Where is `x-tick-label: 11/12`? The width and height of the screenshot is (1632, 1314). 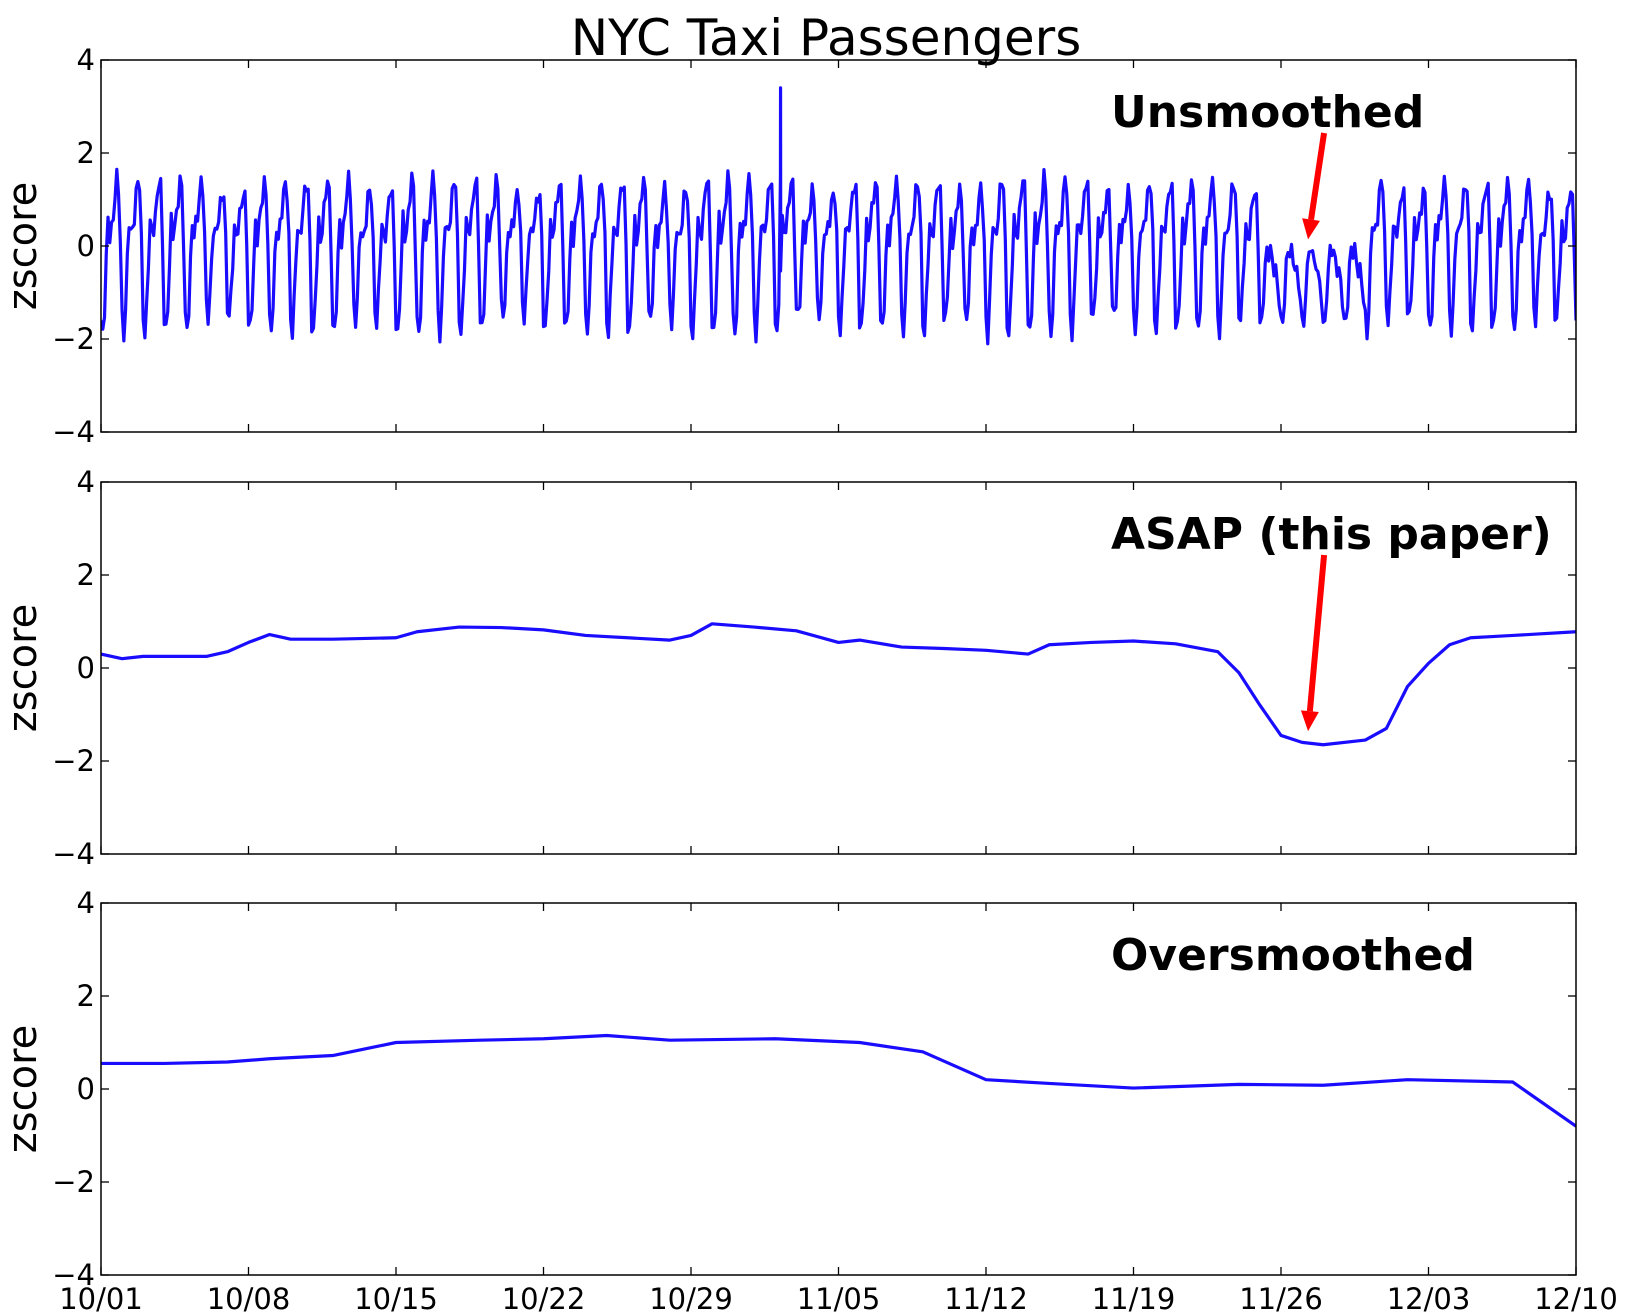 x-tick-label: 11/12 is located at coordinates (986, 1298).